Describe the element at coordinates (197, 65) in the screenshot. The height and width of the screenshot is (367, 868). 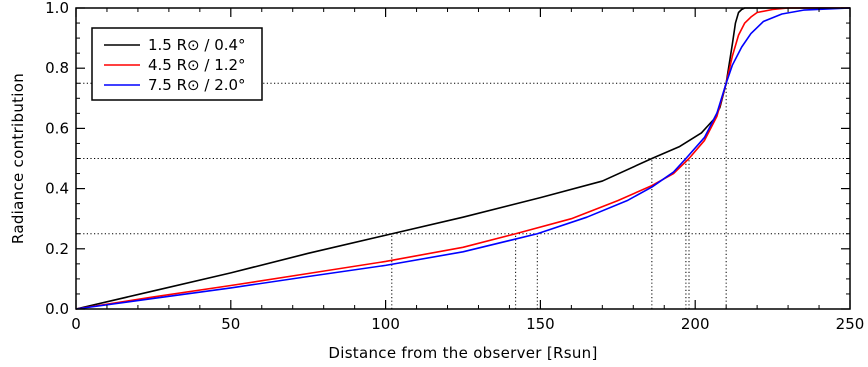
I see `legend-entry: 4.5 R⊙ / 1.2°` at that location.